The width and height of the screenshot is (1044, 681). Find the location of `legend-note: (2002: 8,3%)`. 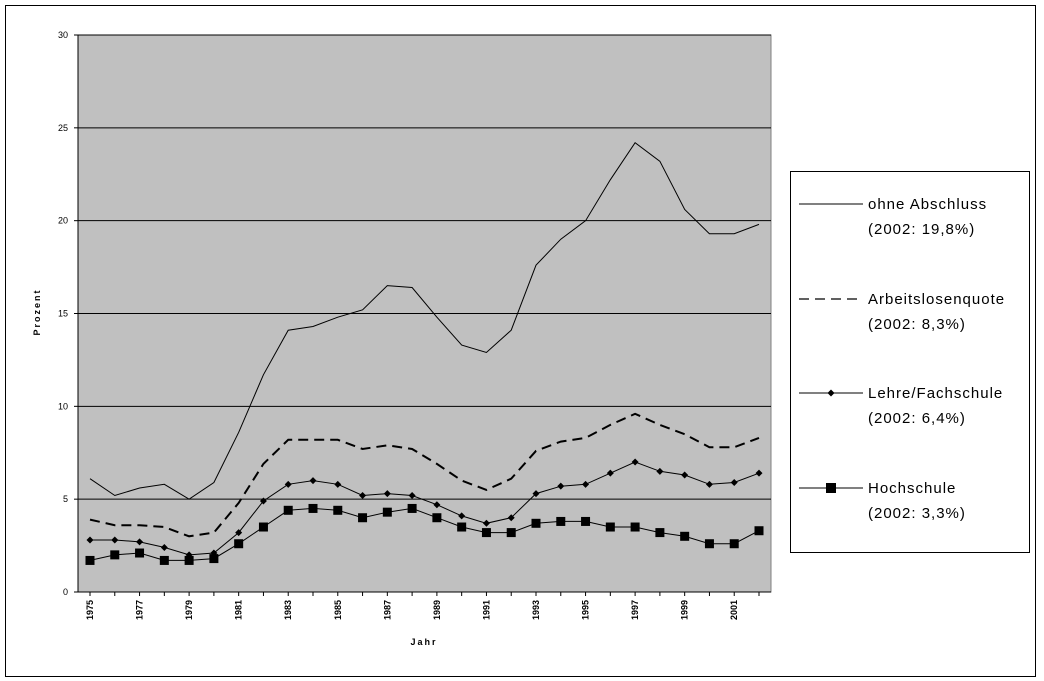

legend-note: (2002: 8,3%) is located at coordinates (917, 324).